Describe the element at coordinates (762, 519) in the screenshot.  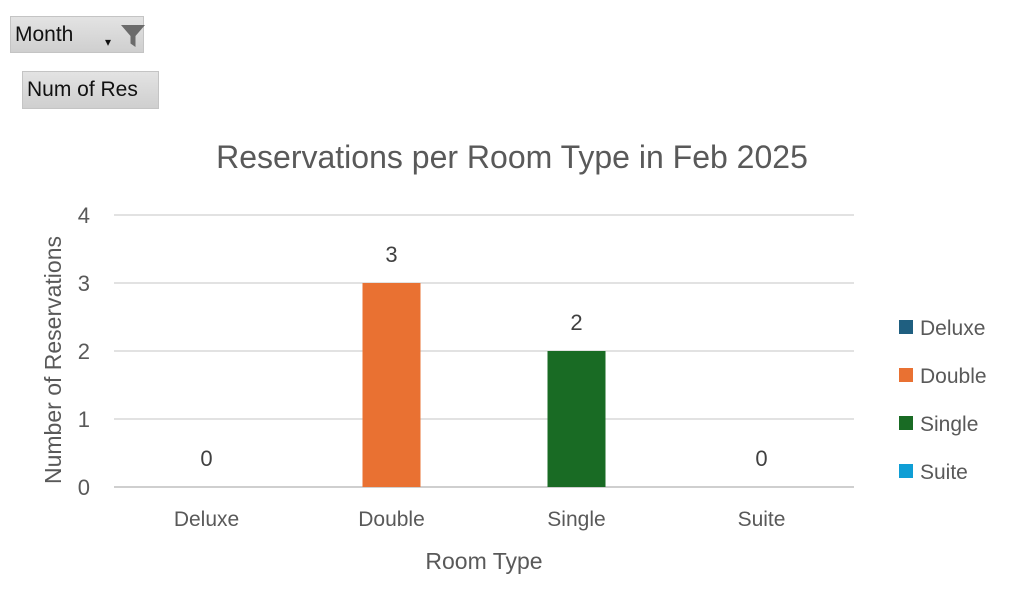
I see `x-tick-label: Suite` at that location.